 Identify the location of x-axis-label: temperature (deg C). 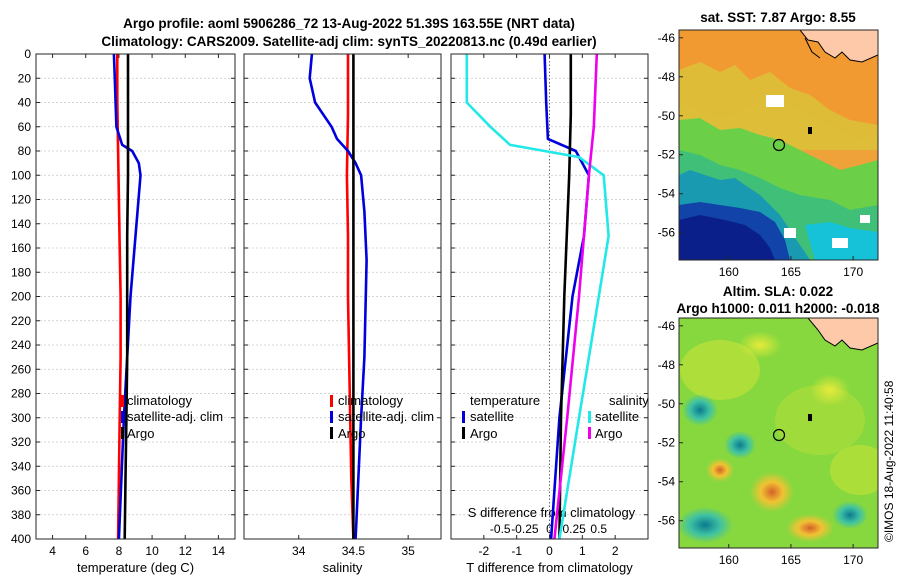
(135, 567).